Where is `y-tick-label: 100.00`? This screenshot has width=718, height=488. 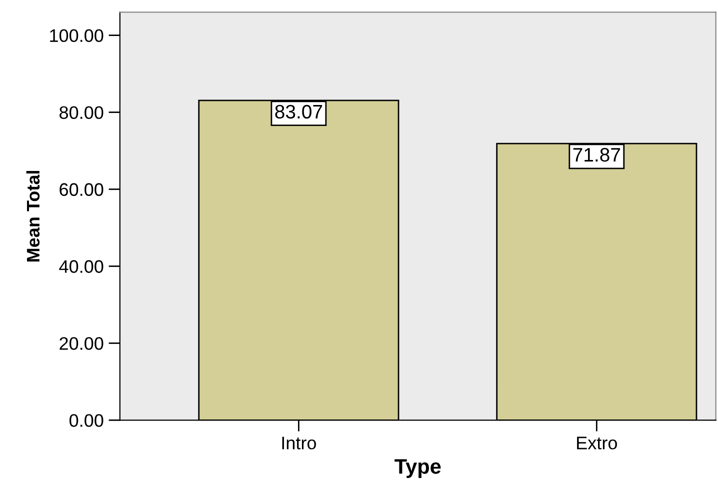 y-tick-label: 100.00 is located at coordinates (77, 35).